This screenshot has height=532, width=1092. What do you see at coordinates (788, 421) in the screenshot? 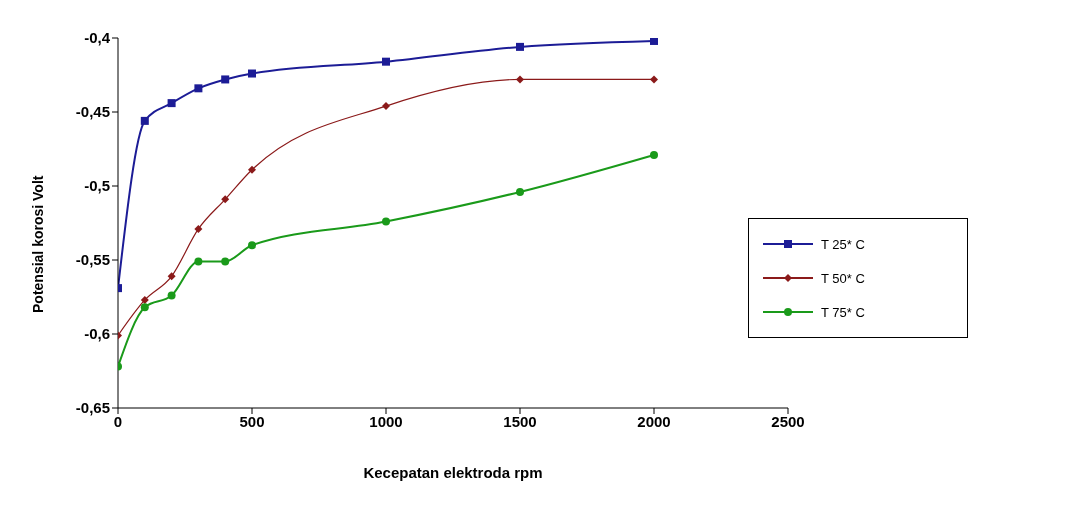
I see `x-tick-label: 2500` at bounding box center [788, 421].